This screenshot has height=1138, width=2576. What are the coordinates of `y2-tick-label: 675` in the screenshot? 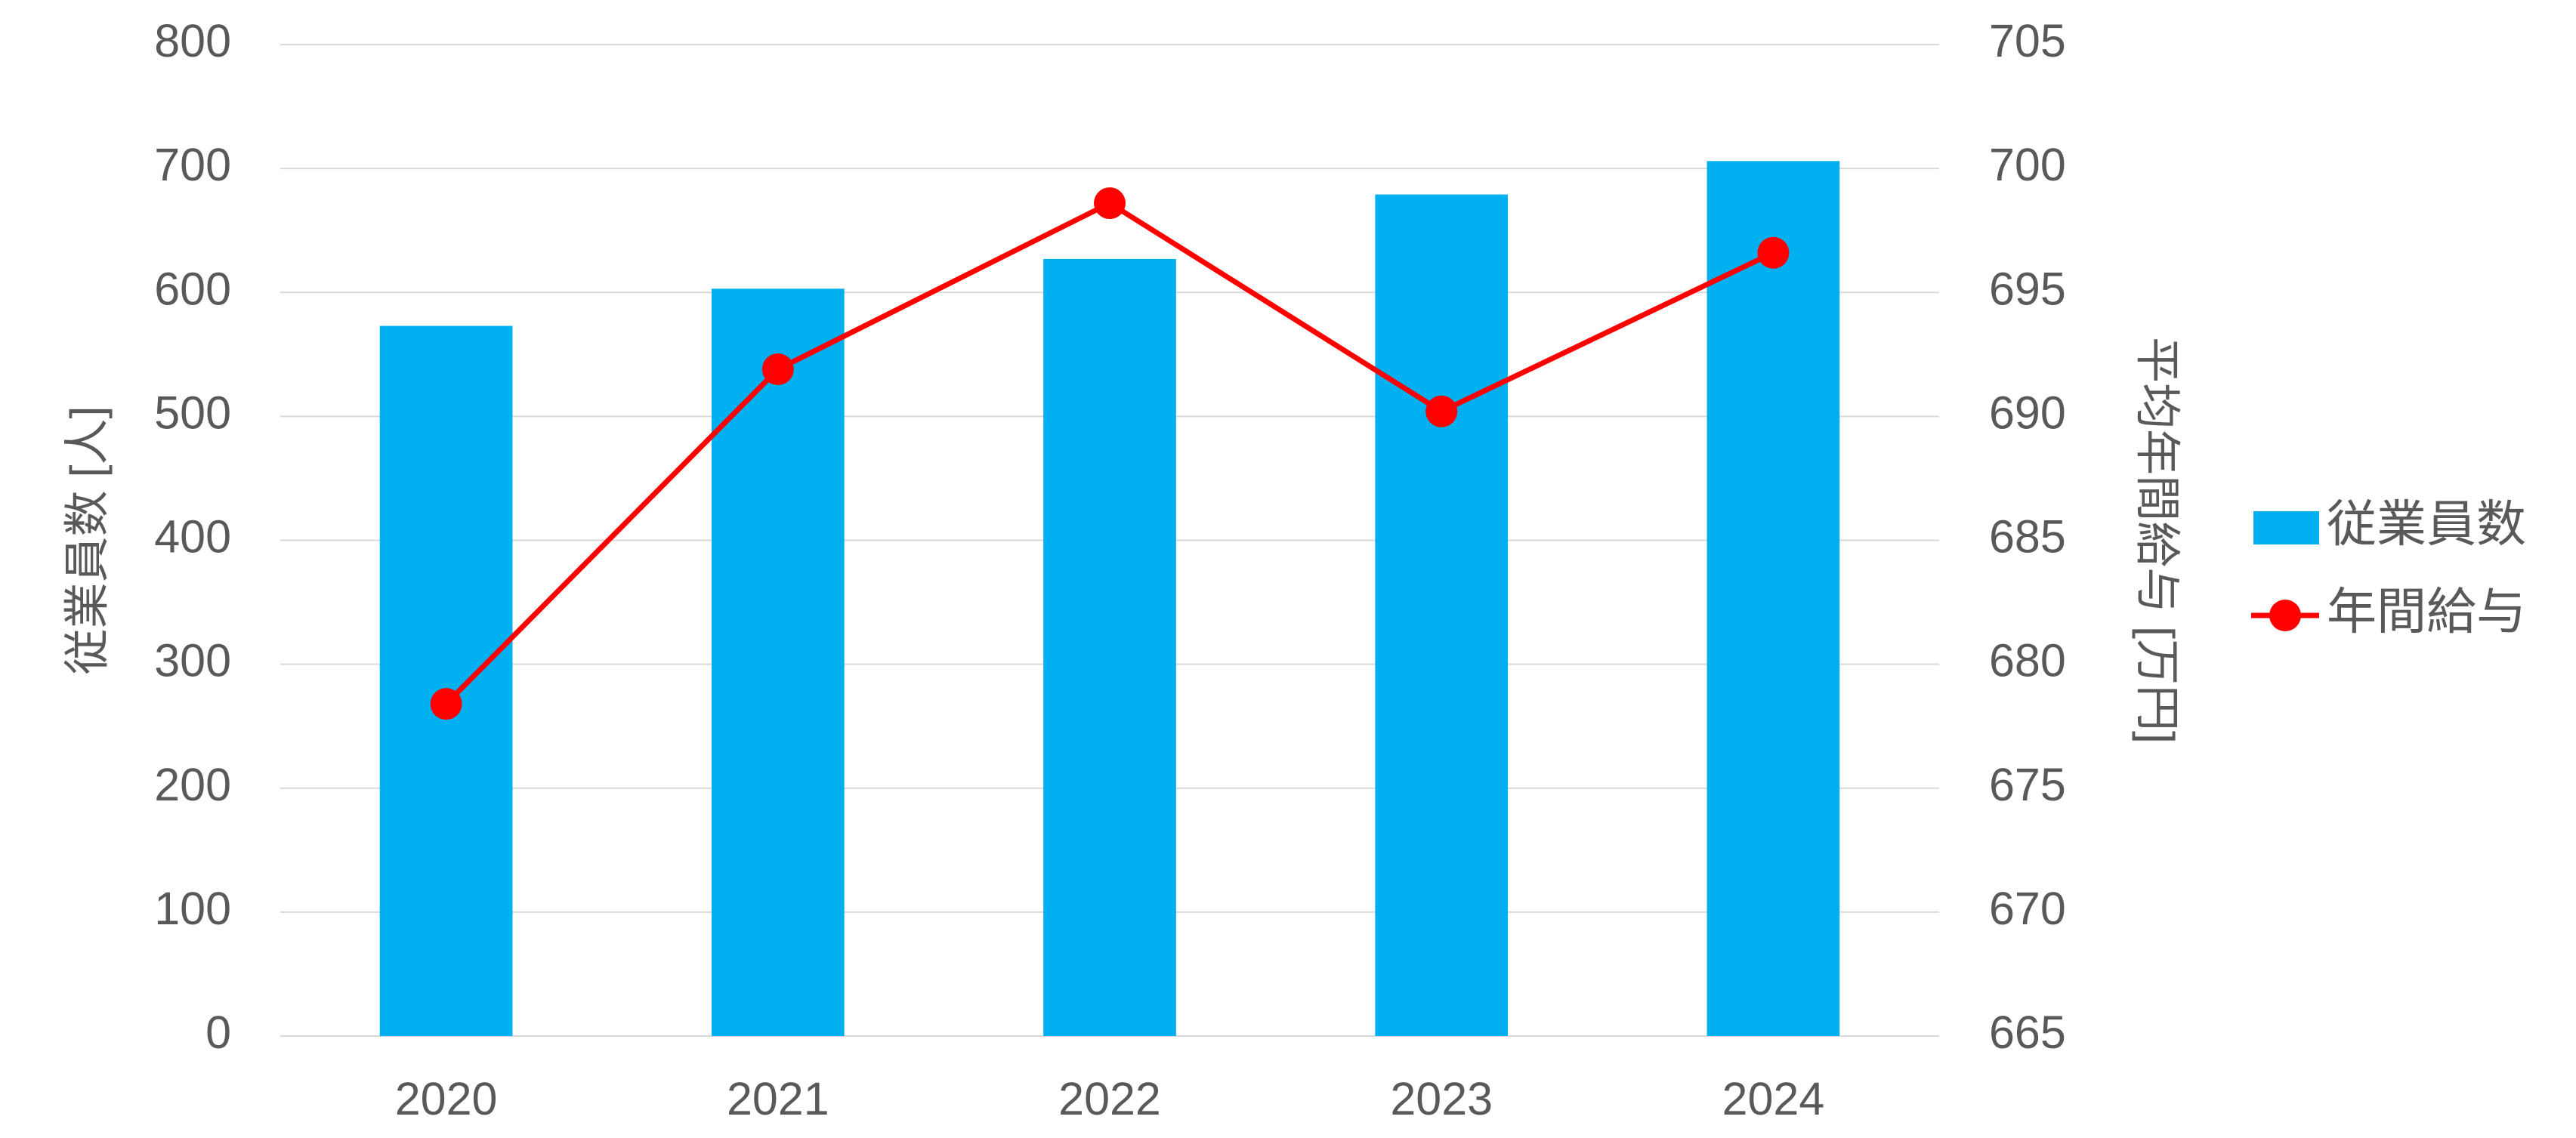 It's located at (2027, 784).